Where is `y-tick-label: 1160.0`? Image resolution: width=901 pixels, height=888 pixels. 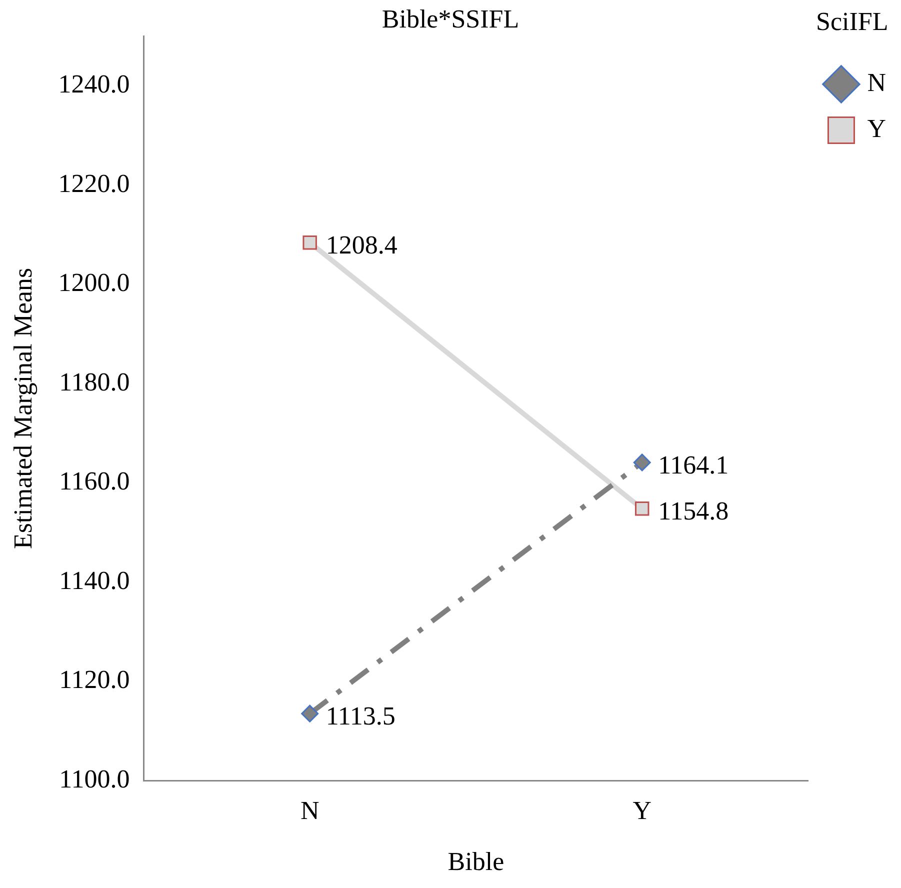 y-tick-label: 1160.0 is located at coordinates (94, 481).